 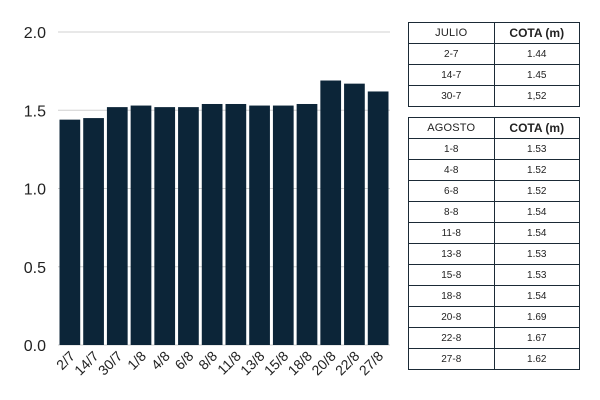 I want to click on table-cell-date: 15-8, so click(x=451, y=275).